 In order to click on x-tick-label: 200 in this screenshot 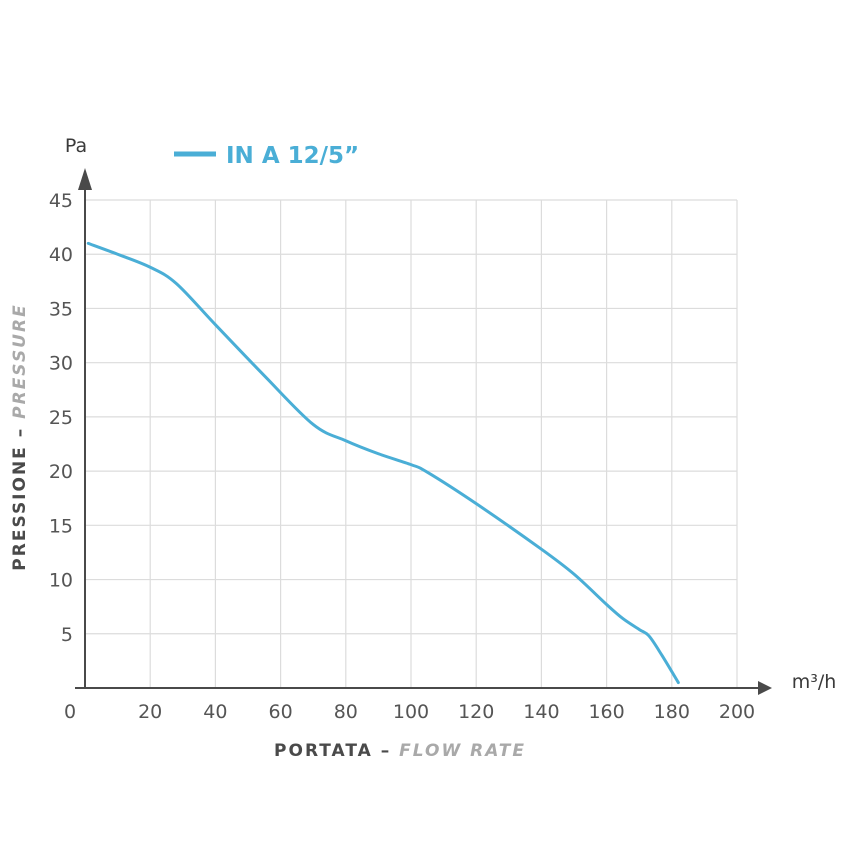, I will do `click(737, 712)`.